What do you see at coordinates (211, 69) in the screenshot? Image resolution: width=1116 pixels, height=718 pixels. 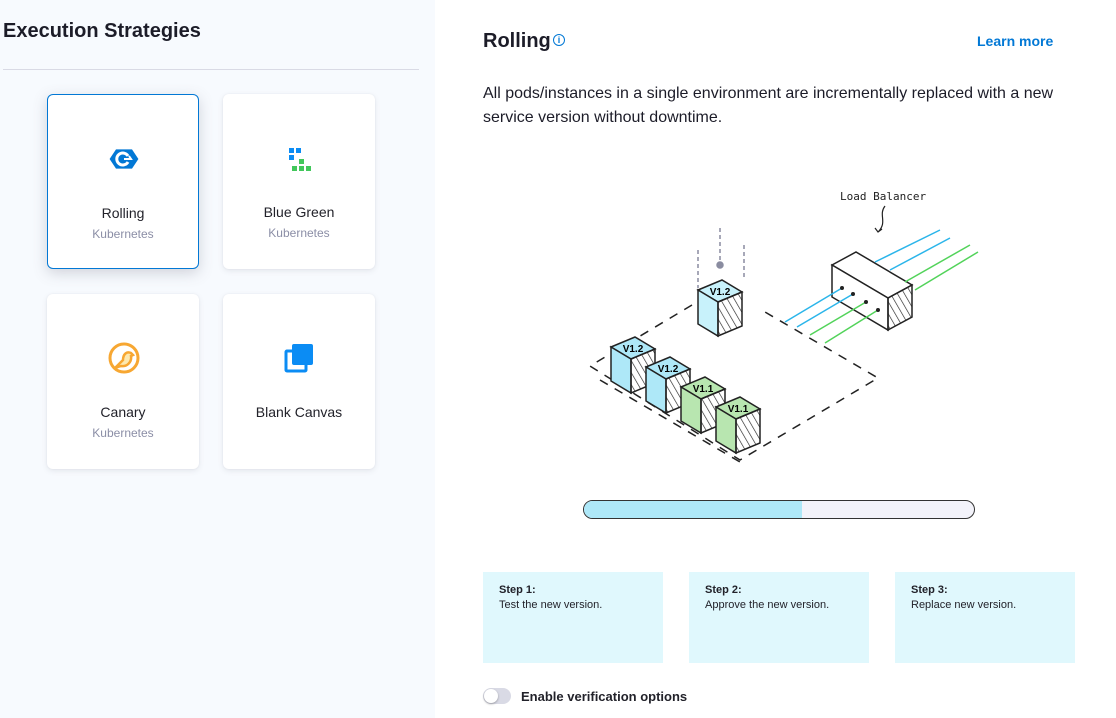 I see `divider` at bounding box center [211, 69].